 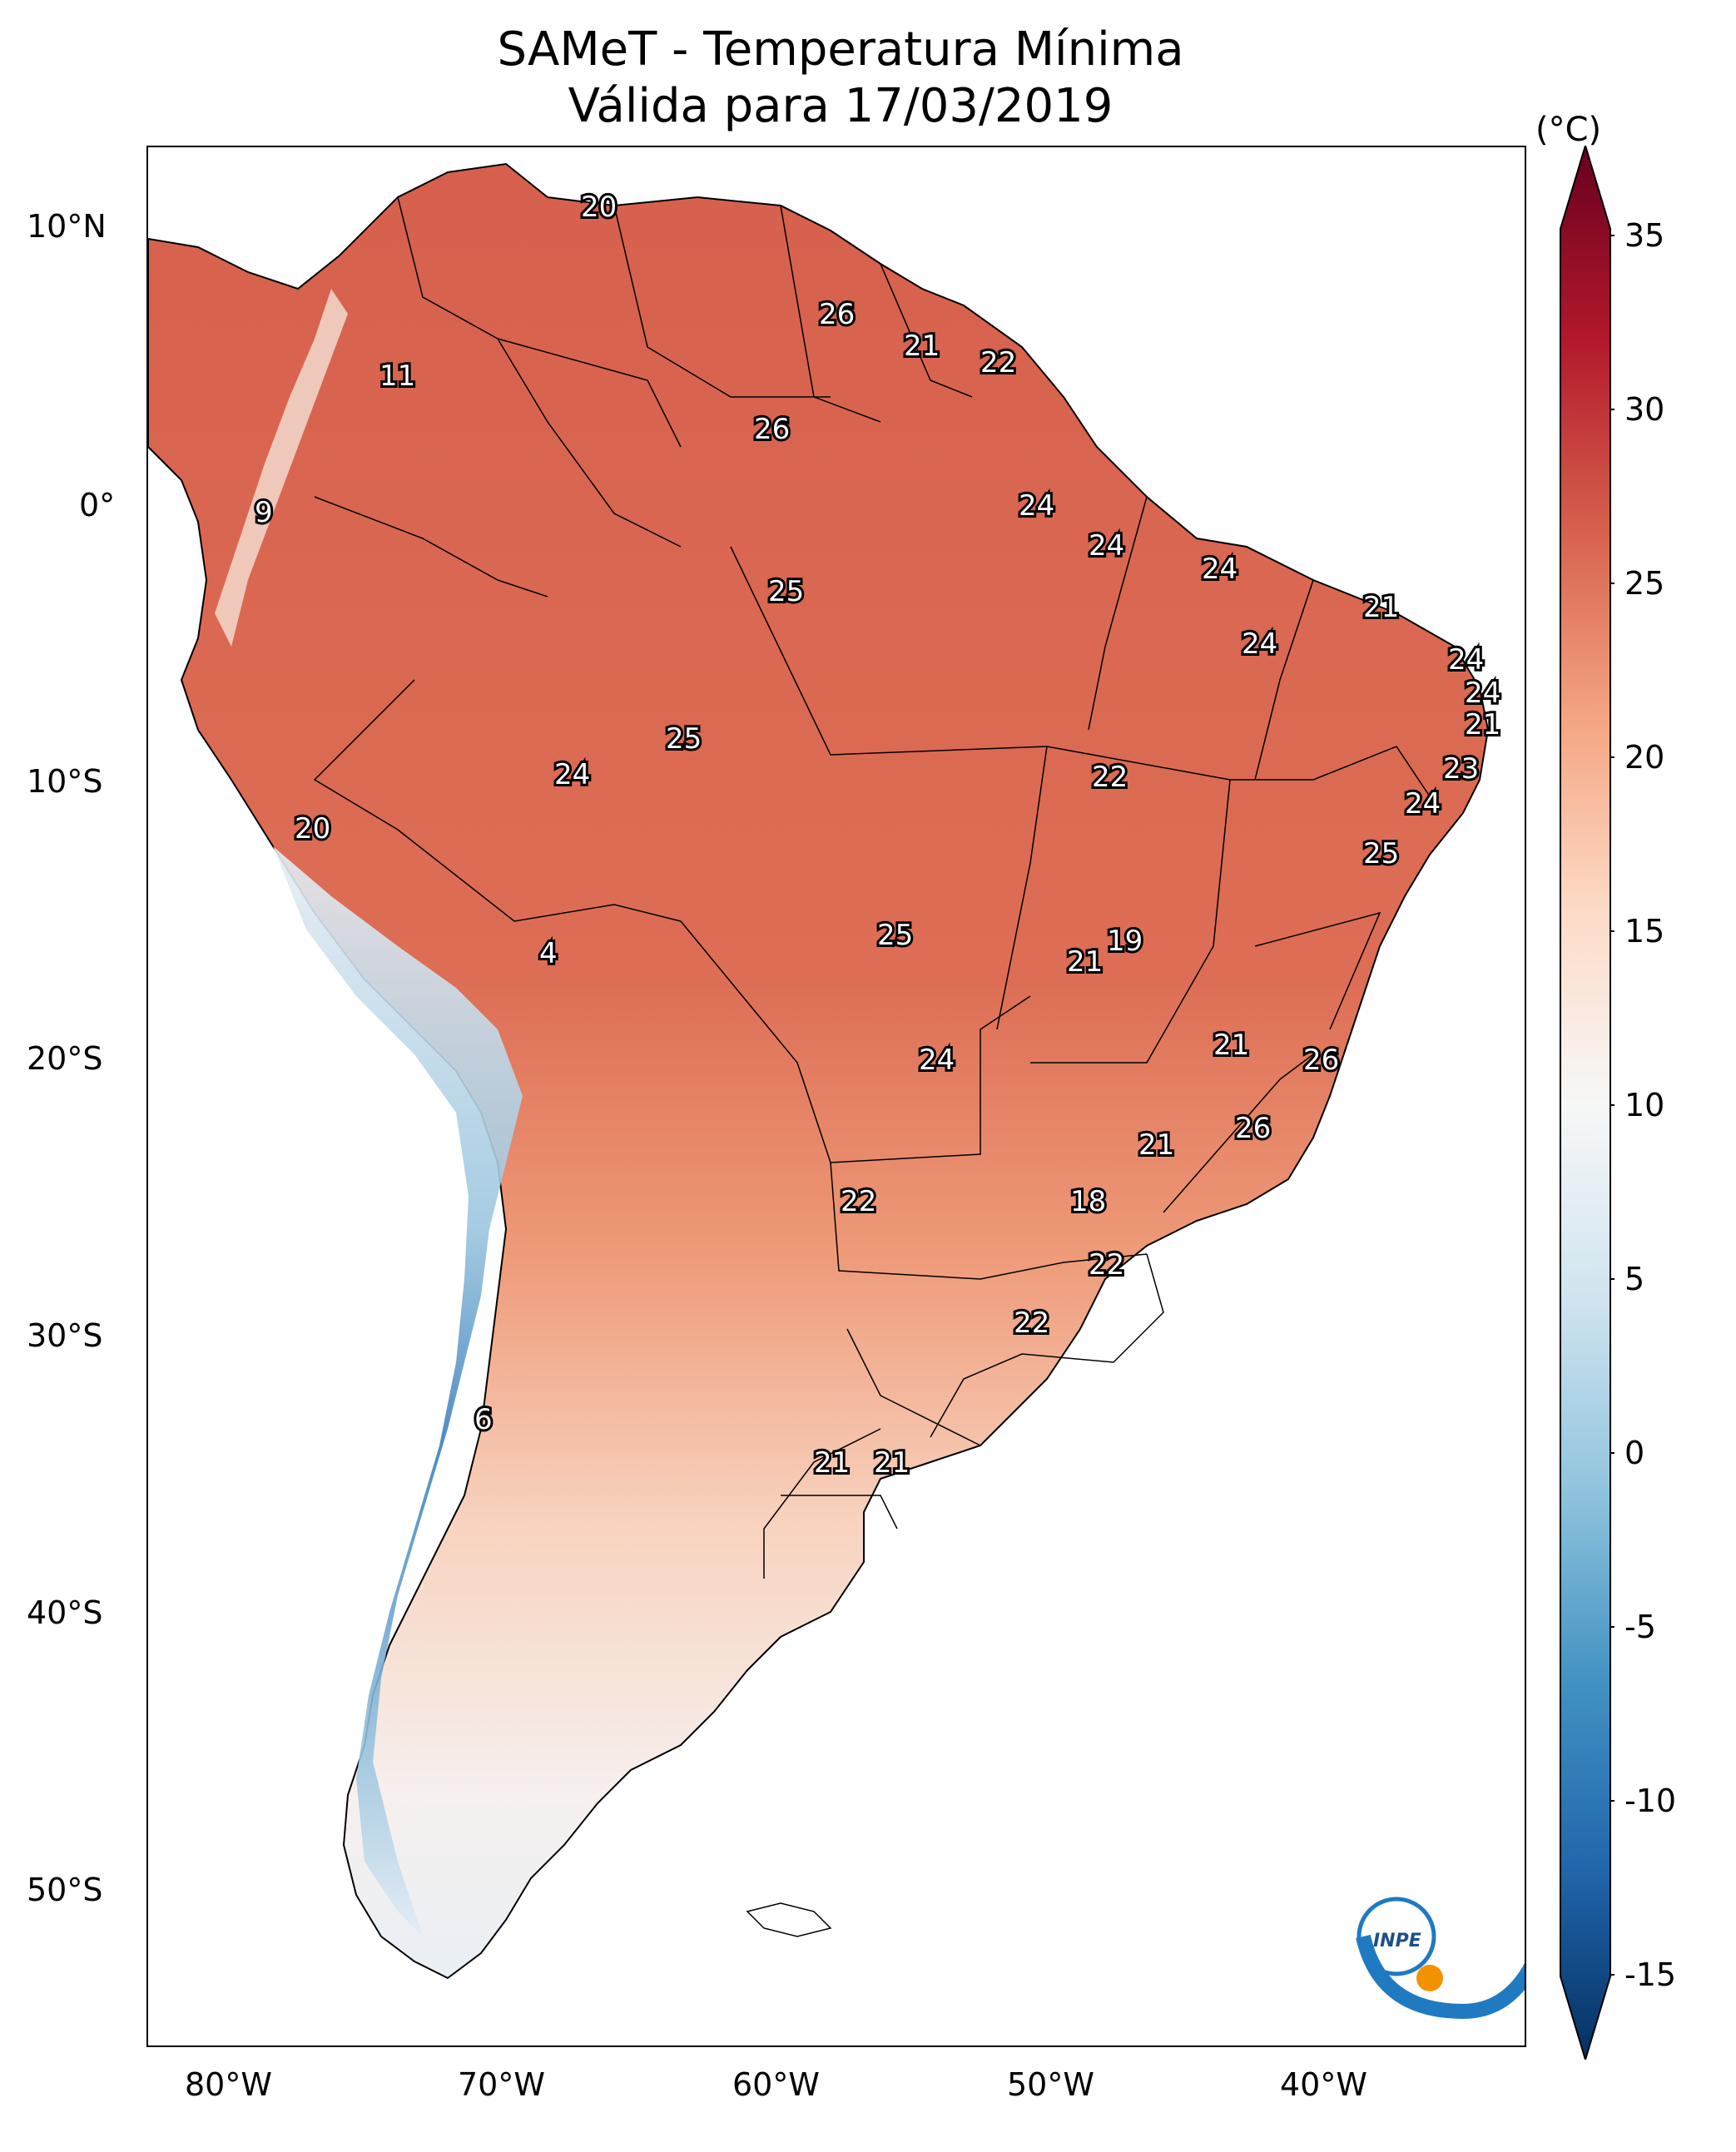 I want to click on city-value: 23, so click(x=1461, y=769).